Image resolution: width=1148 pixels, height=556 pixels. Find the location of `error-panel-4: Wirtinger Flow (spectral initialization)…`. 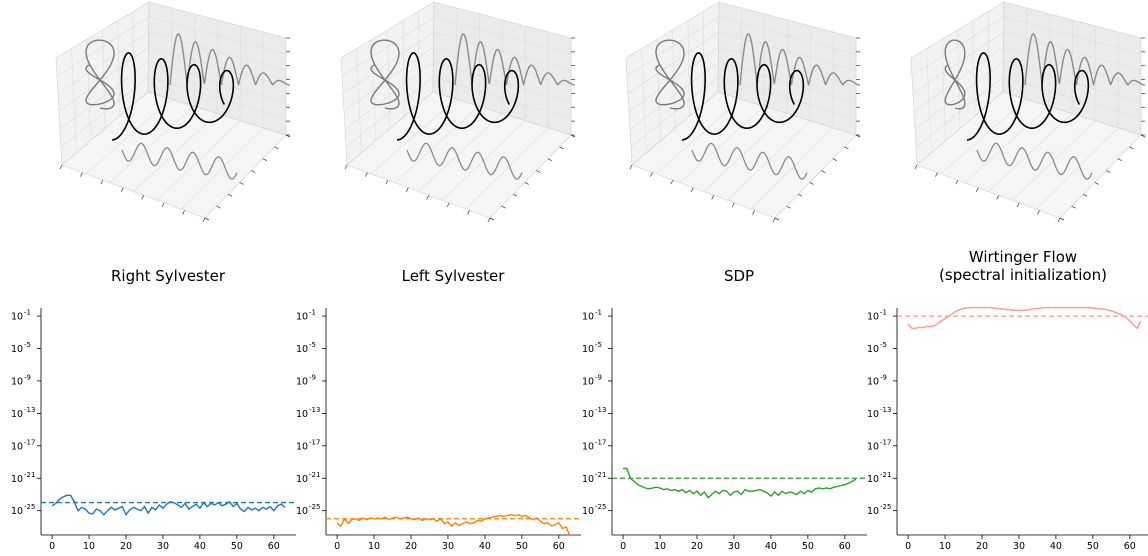

error-panel-4: Wirtinger Flow (spectral initialization)… is located at coordinates (1007, 400).